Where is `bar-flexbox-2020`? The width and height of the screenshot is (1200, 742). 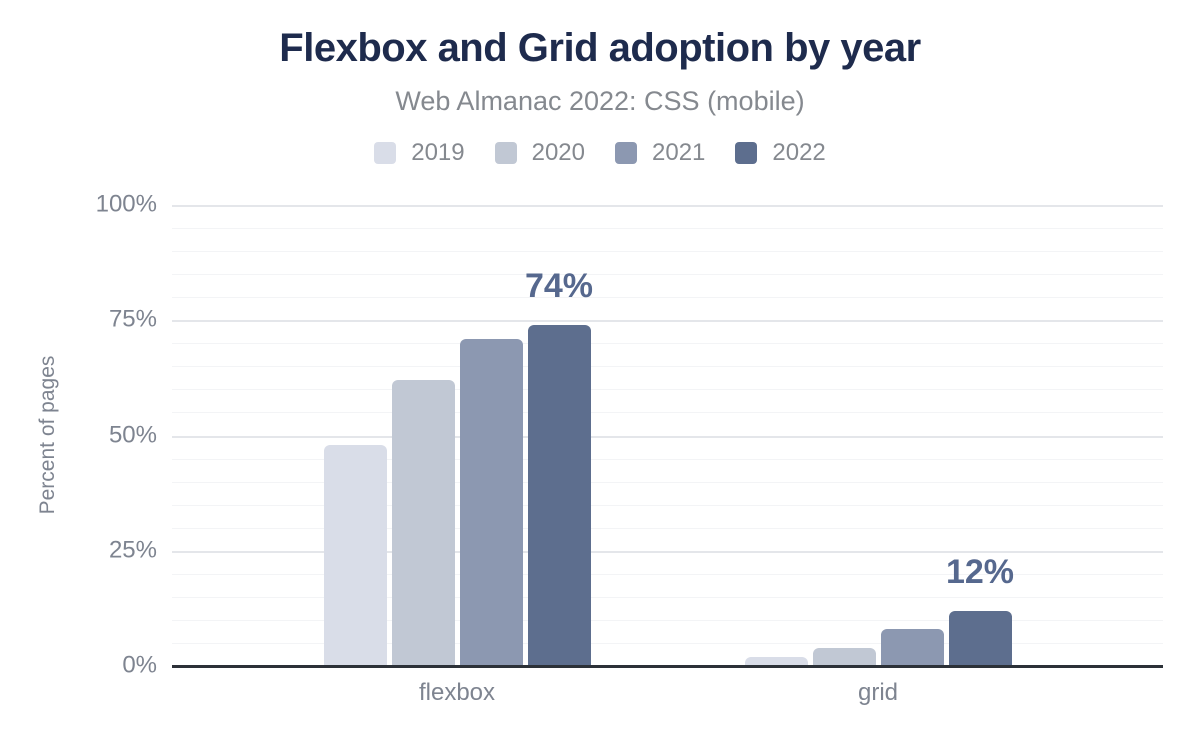 bar-flexbox-2020 is located at coordinates (423, 523).